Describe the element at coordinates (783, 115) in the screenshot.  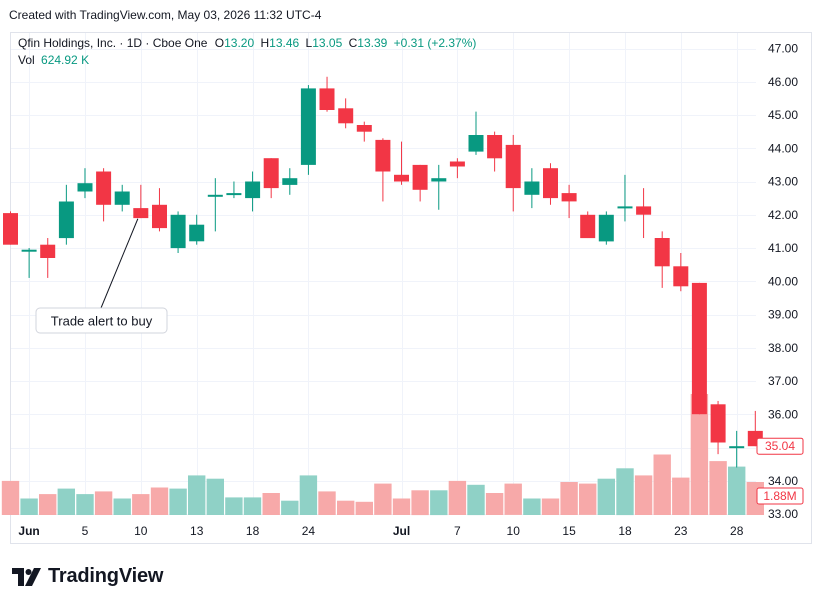
I see `price-tick-label: 45.00` at that location.